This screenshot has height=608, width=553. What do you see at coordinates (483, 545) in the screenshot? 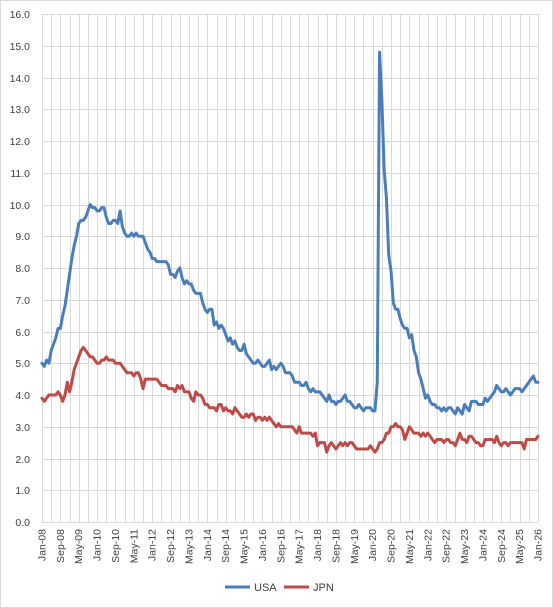
I see `x-tick-label: Jan-24` at bounding box center [483, 545].